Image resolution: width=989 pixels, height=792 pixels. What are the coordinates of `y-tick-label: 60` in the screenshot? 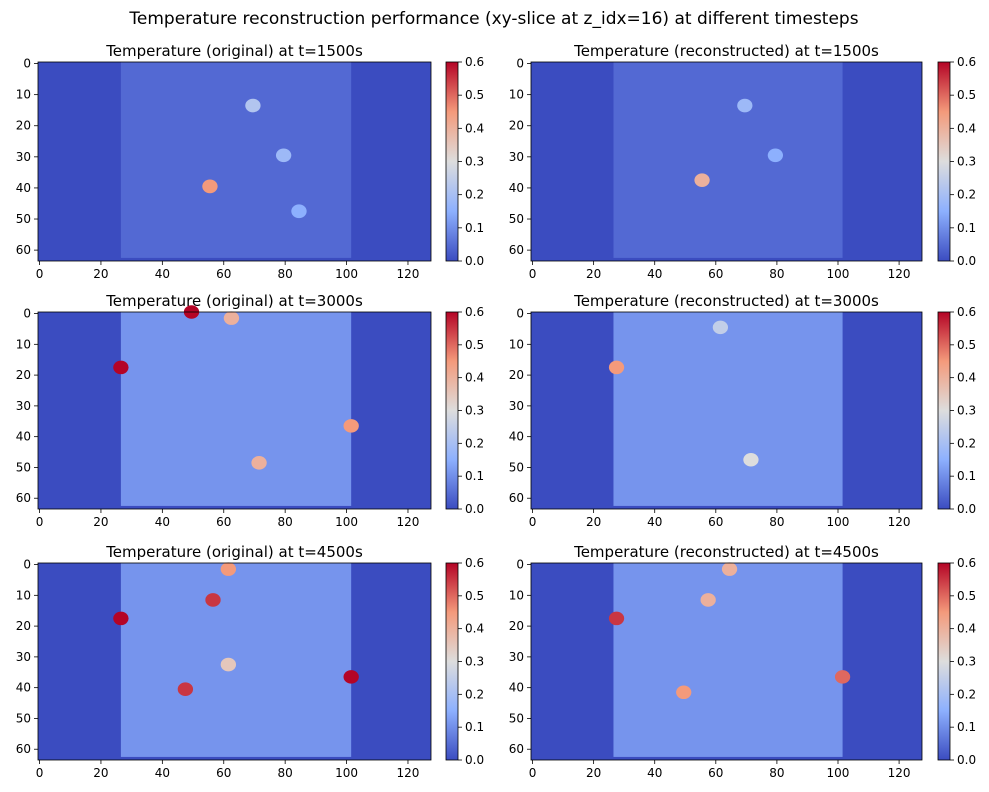 It's located at (516, 498).